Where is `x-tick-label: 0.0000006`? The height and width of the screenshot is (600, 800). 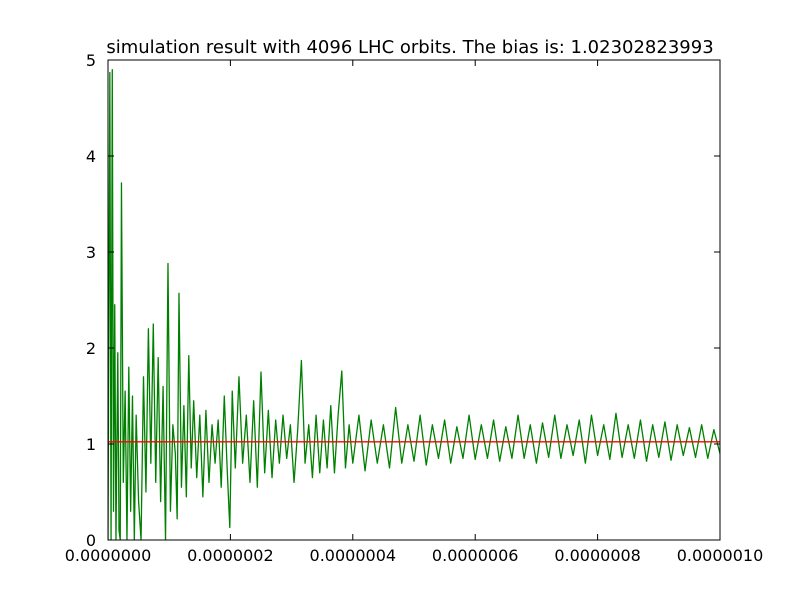
x-tick-label: 0.0000006 is located at coordinates (475, 555).